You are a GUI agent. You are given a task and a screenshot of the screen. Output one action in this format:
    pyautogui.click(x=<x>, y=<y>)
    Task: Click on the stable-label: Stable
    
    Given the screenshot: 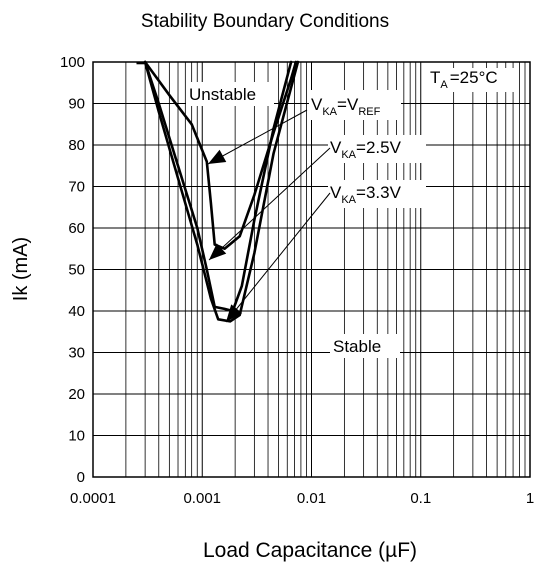 What is the action you would take?
    pyautogui.click(x=357, y=346)
    